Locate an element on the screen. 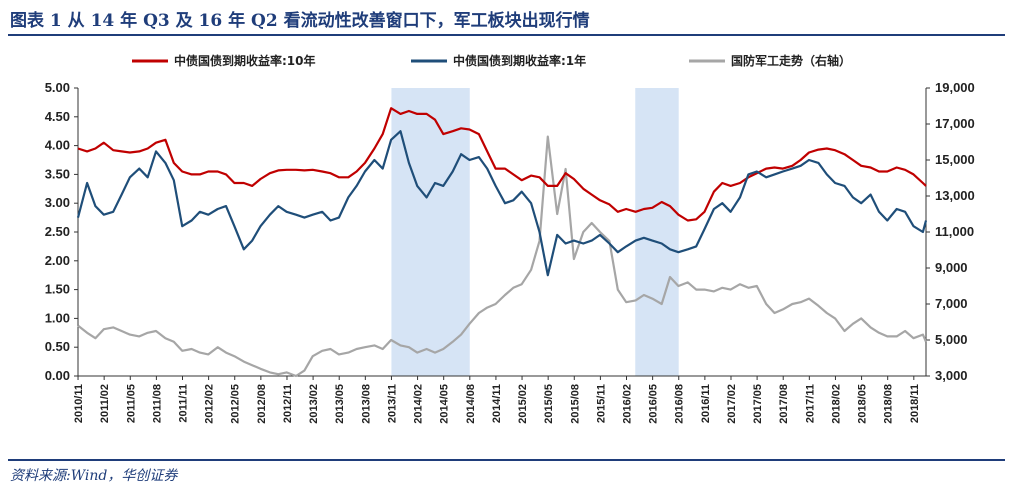  x-tick-label: 2012/02 is located at coordinates (210, 404).